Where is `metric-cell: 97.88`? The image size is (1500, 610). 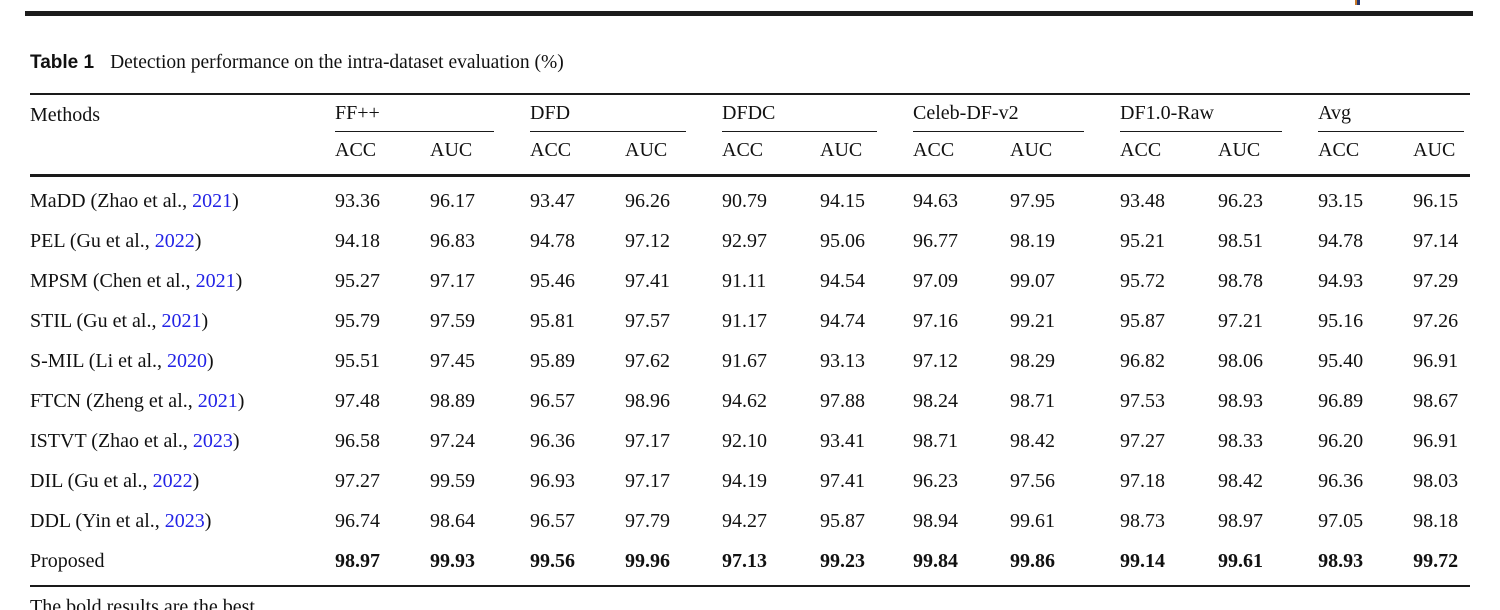
metric-cell: 97.88 is located at coordinates (843, 401).